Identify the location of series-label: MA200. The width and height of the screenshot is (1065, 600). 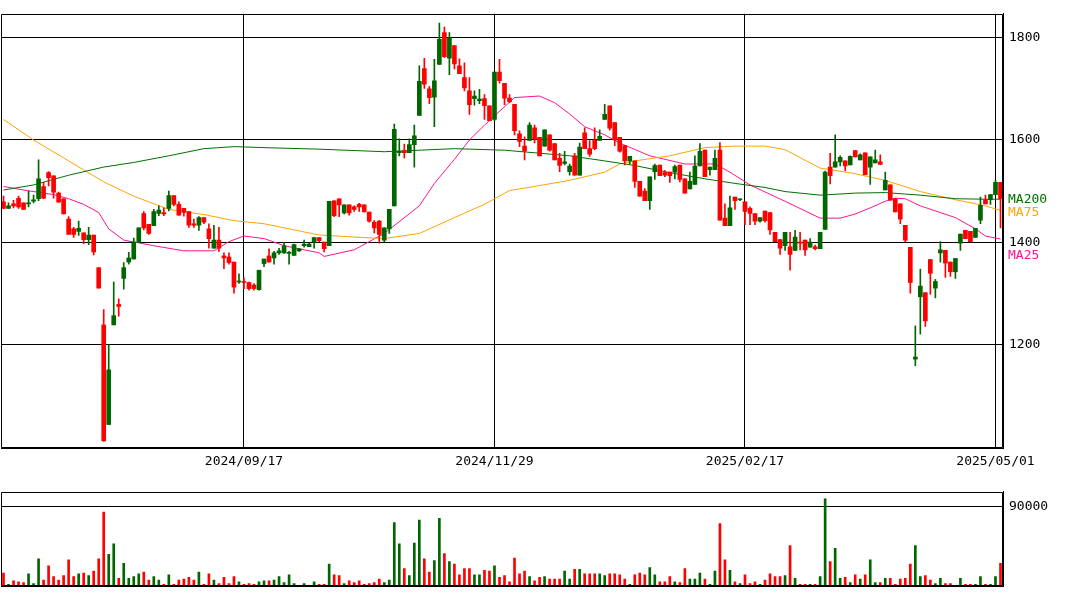
(1028, 198).